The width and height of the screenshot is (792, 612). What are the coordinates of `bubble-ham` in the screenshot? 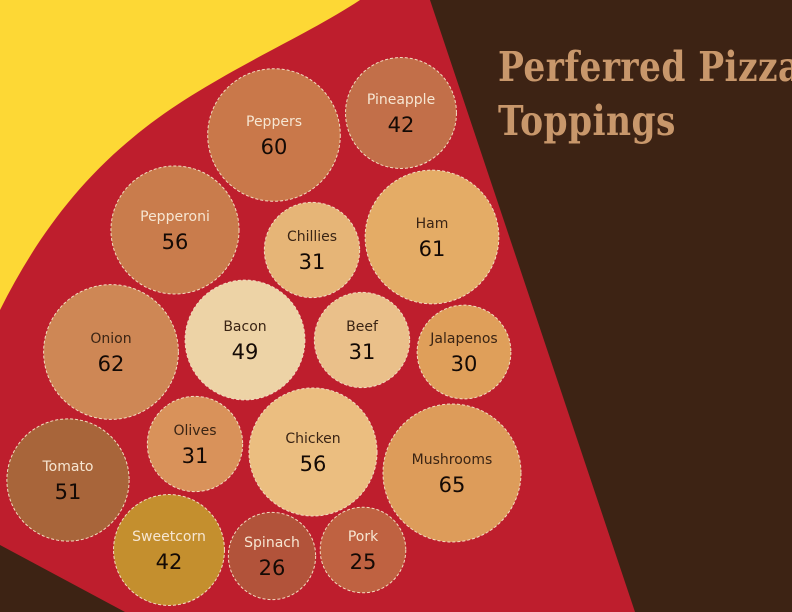 It's located at (432, 237).